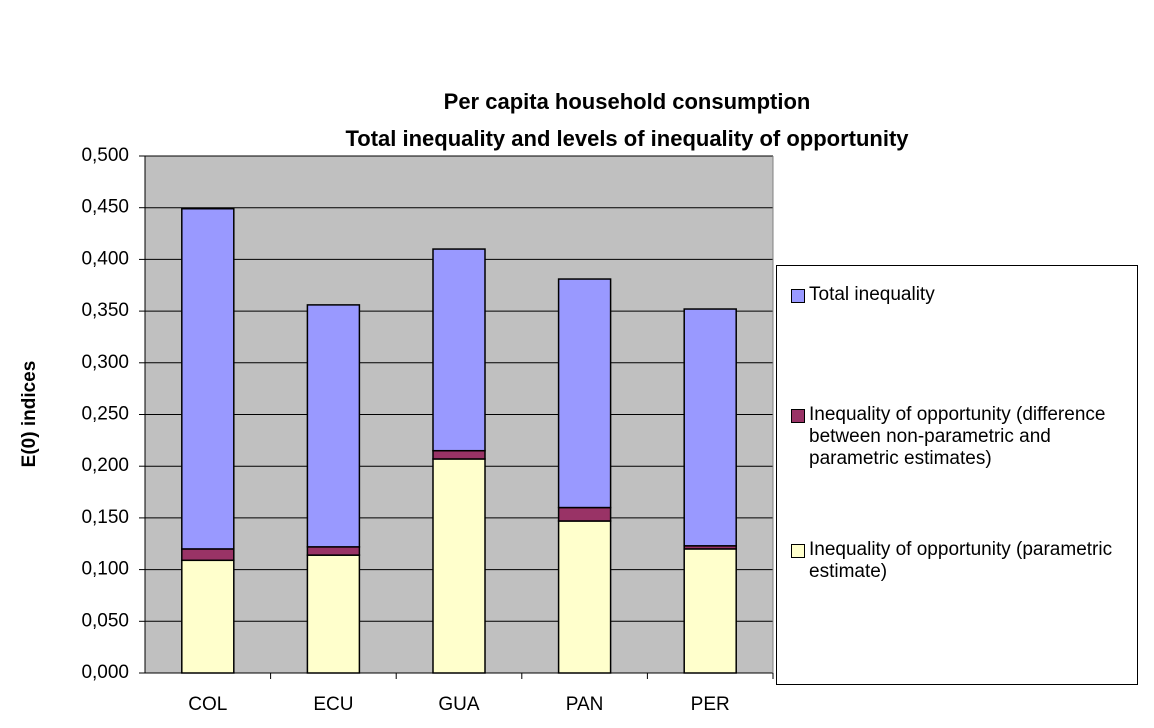 The width and height of the screenshot is (1154, 728). Describe the element at coordinates (105, 362) in the screenshot. I see `y-tick-label: 0,300` at that location.